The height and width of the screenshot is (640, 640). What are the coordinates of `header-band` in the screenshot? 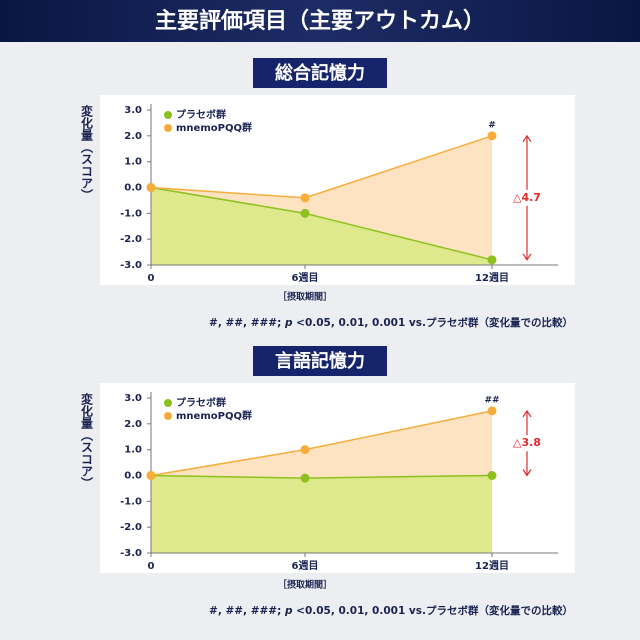 It's located at (320, 21).